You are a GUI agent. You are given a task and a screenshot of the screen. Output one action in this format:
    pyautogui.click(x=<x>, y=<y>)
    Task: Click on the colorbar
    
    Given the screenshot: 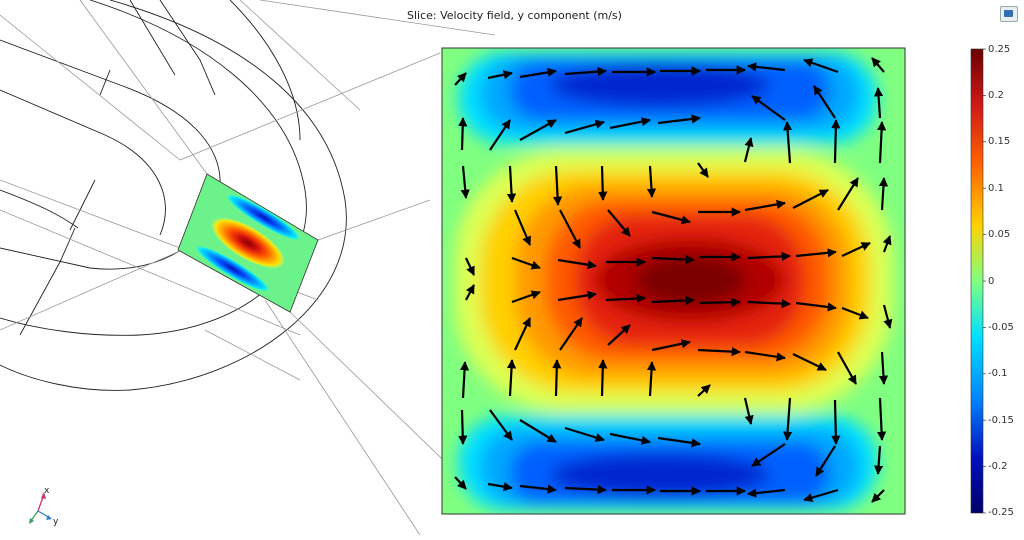 What is the action you would take?
    pyautogui.click(x=977, y=281)
    